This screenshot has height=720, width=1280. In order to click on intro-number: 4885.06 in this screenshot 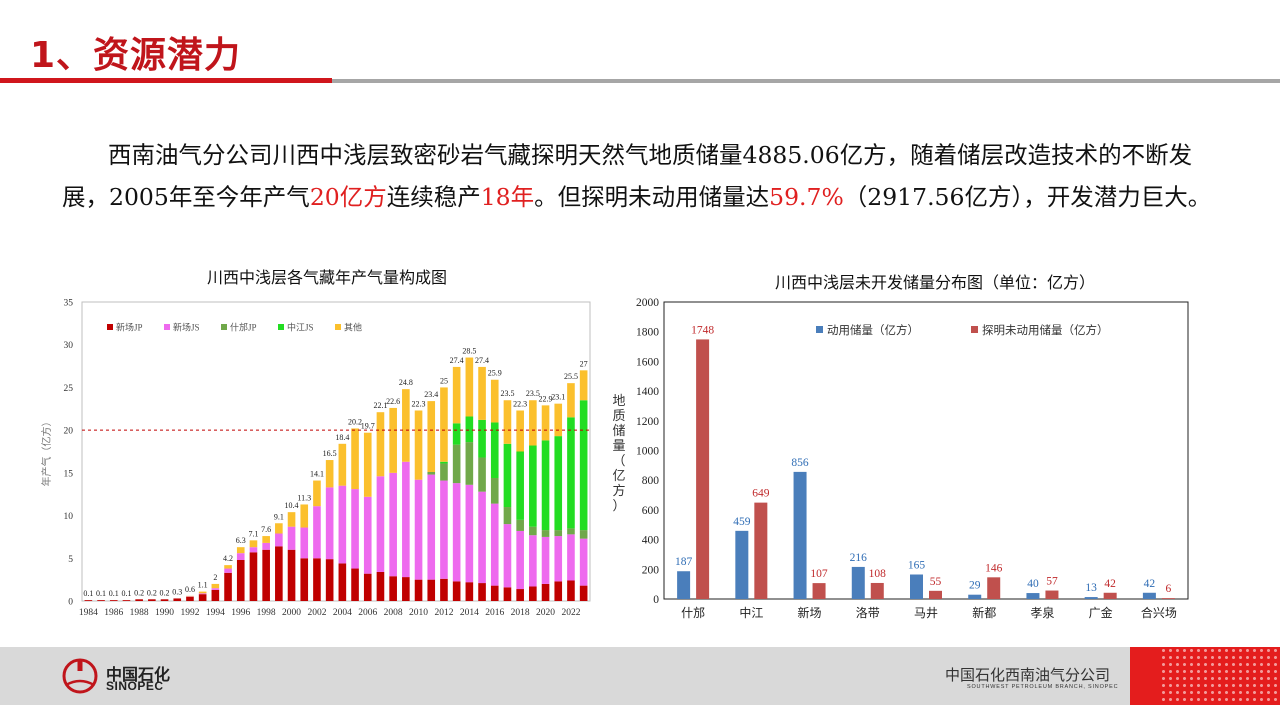, I will do `click(791, 155)`.